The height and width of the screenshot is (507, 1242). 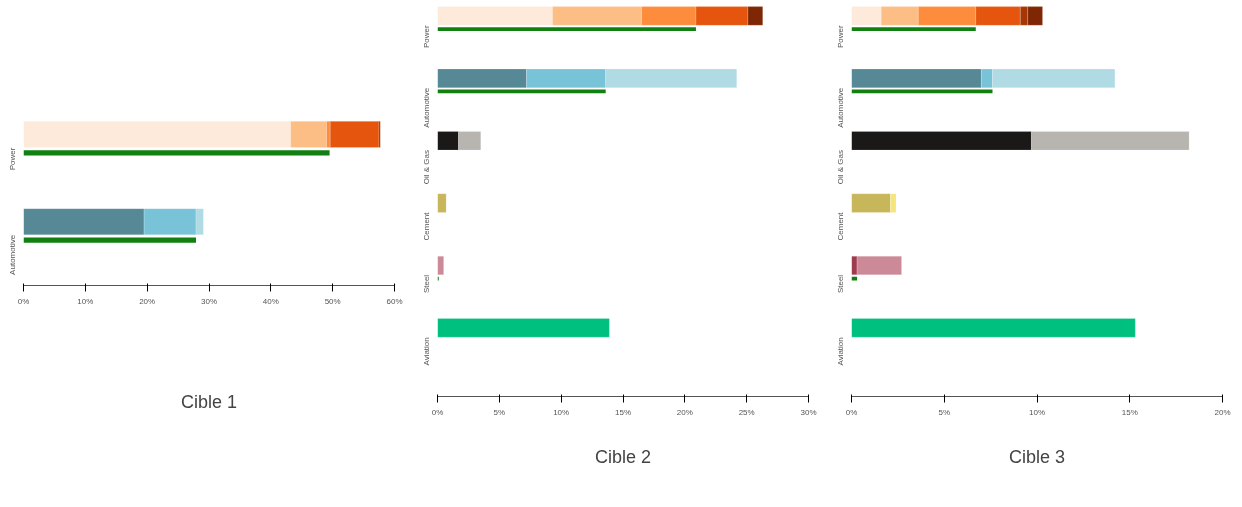 I want to click on text: Cible 1, so click(x=209, y=401).